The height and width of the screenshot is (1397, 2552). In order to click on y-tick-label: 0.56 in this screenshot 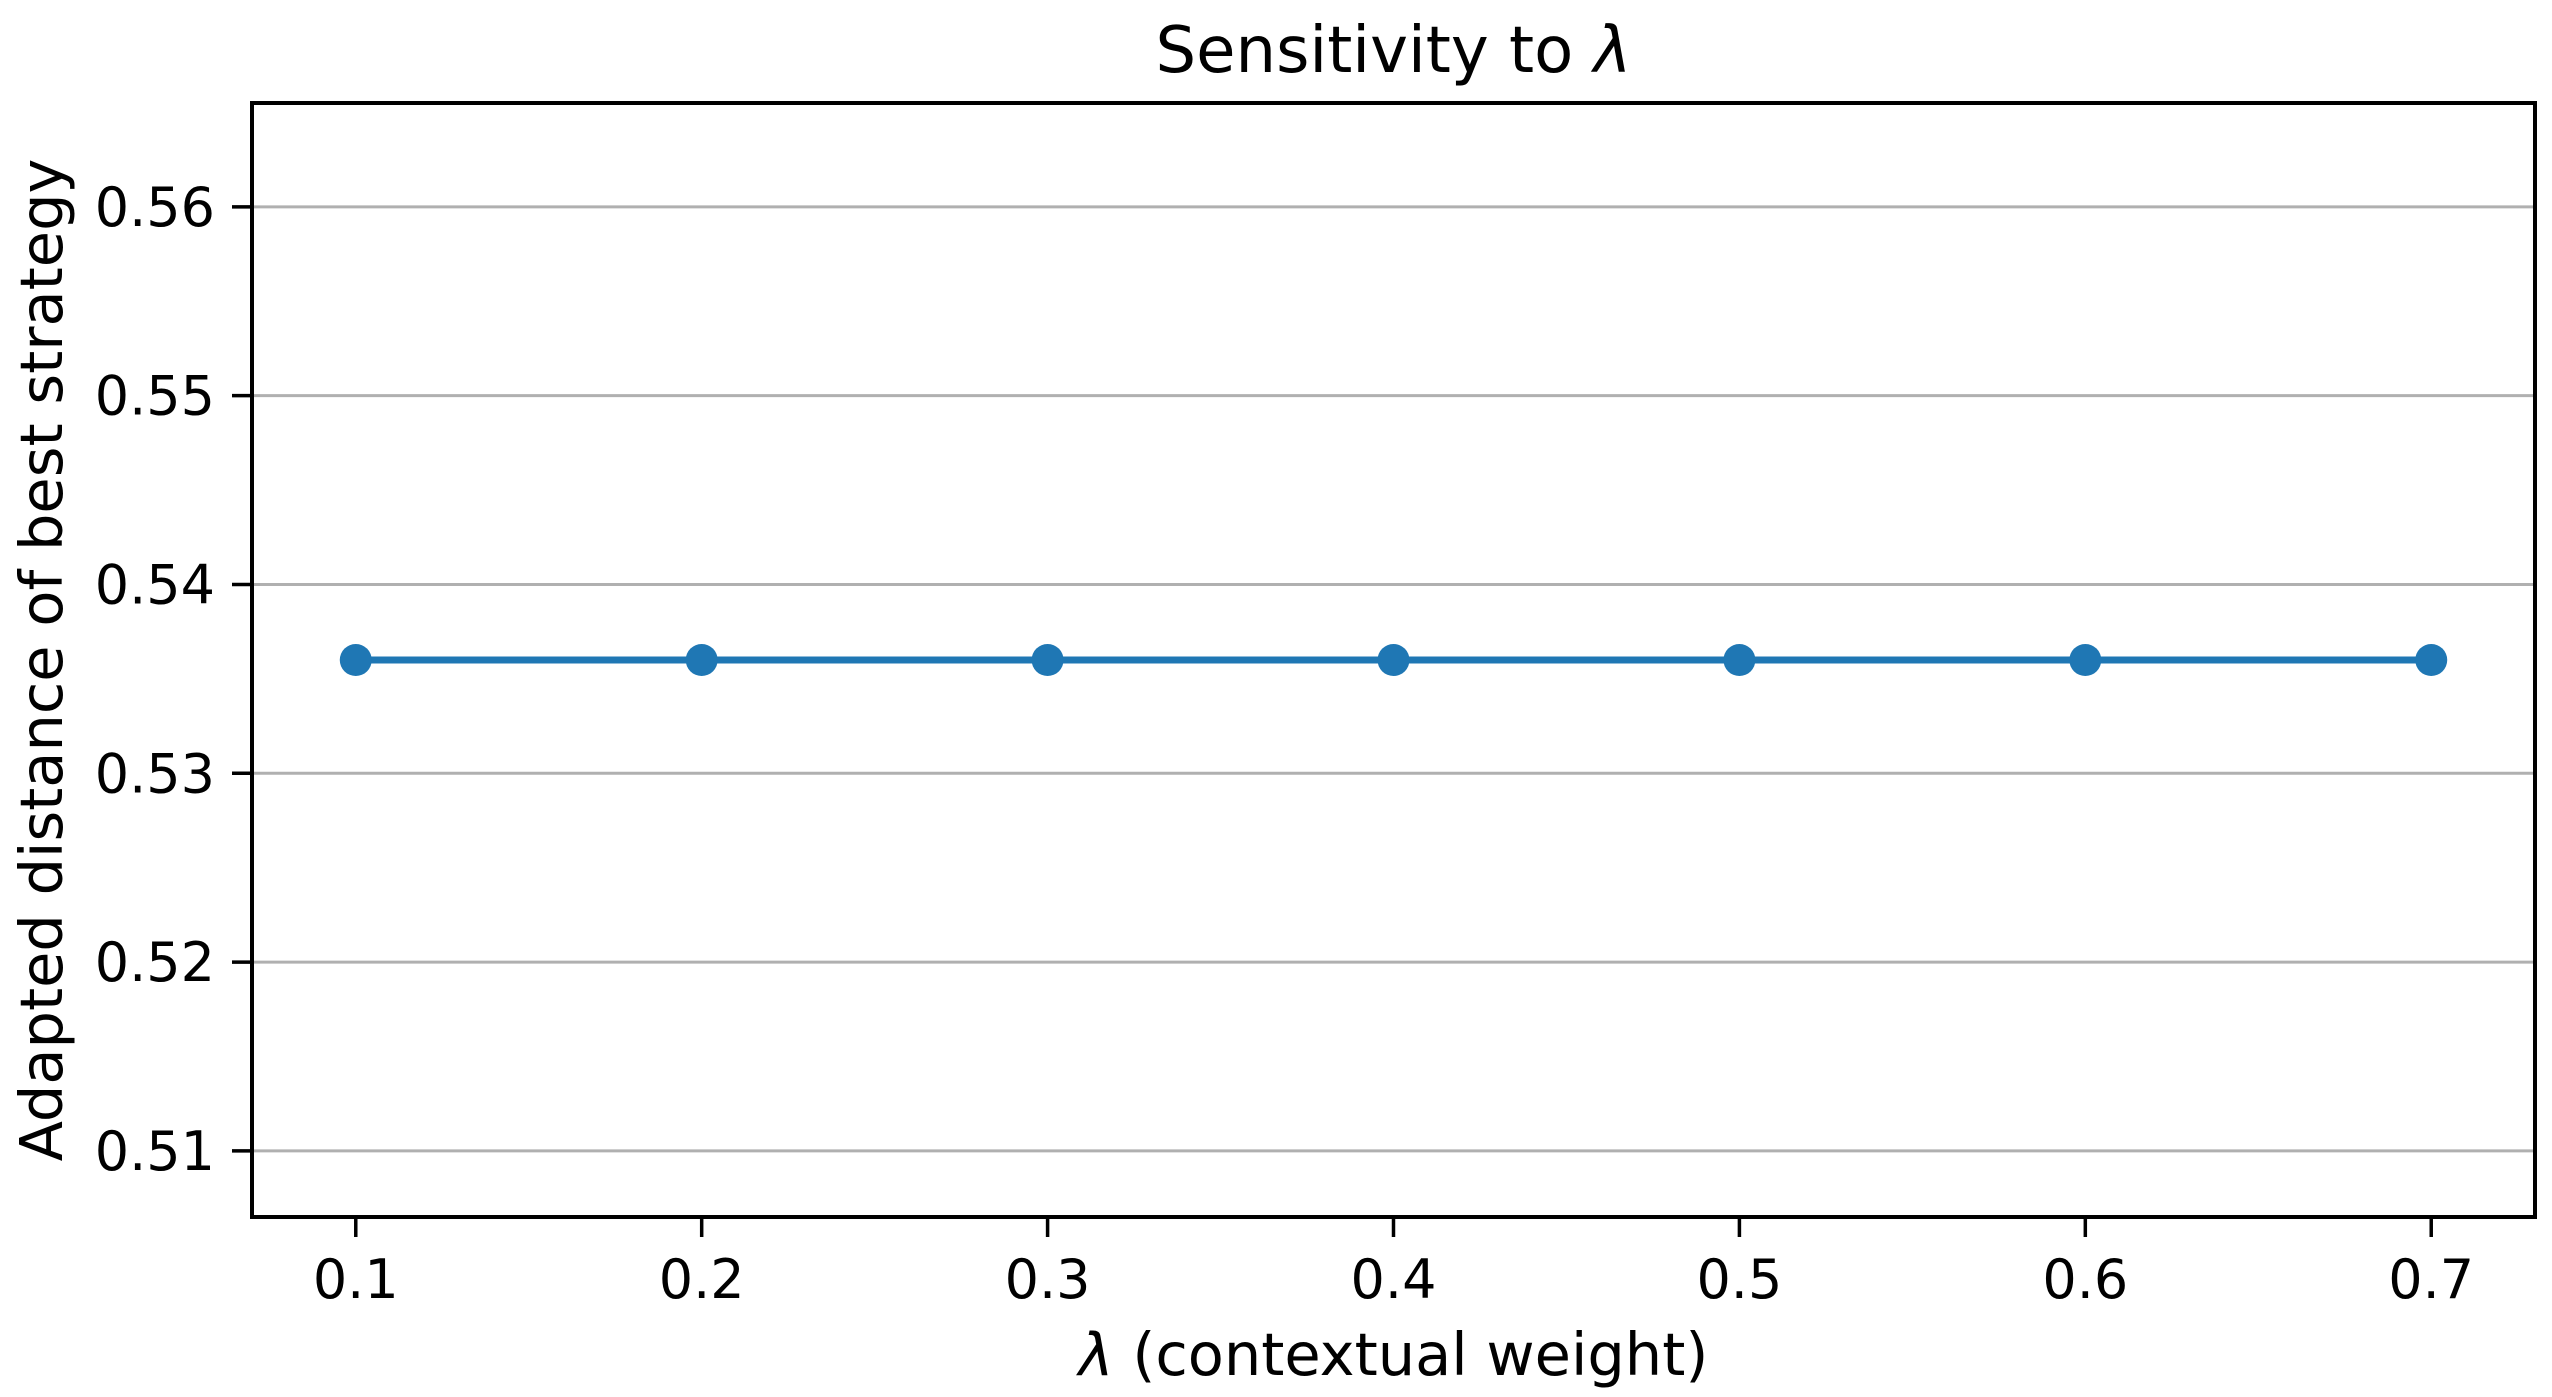, I will do `click(155, 207)`.